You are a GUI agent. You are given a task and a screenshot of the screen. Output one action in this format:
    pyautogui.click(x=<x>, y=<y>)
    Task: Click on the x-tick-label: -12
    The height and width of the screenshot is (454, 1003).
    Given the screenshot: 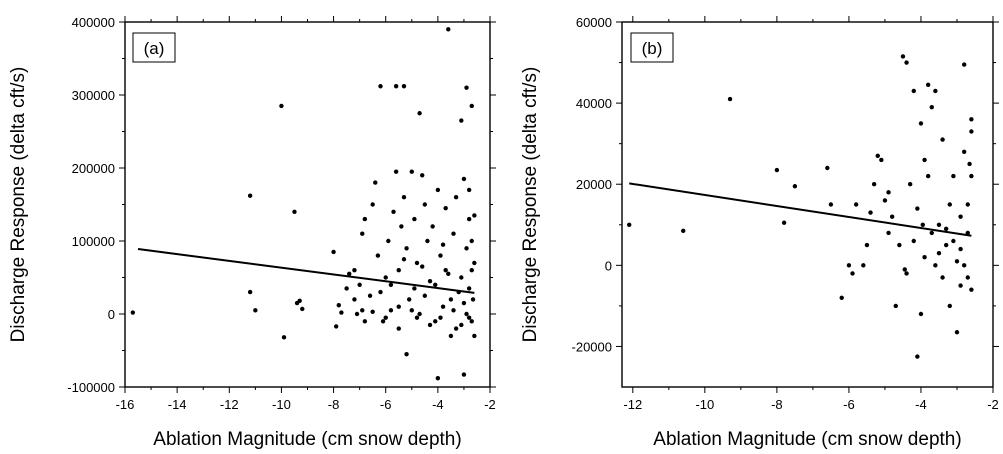 What is the action you would take?
    pyautogui.click(x=229, y=404)
    